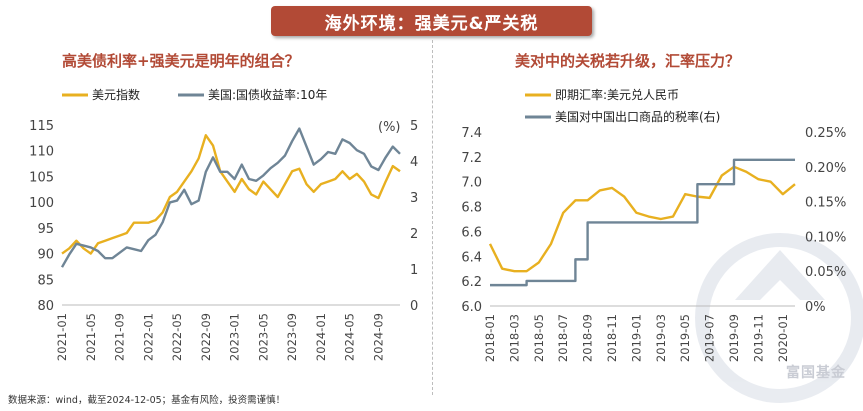 Image resolution: width=863 pixels, height=411 pixels. Describe the element at coordinates (91, 337) in the screenshot. I see `x-tick-label: 2021-05` at that location.